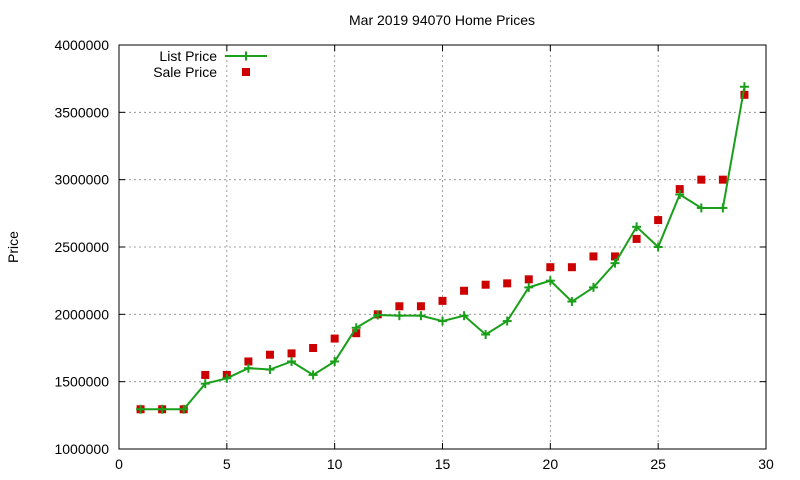 Image resolution: width=800 pixels, height=480 pixels. Describe the element at coordinates (13, 247) in the screenshot. I see `y-axis-label: Price` at that location.